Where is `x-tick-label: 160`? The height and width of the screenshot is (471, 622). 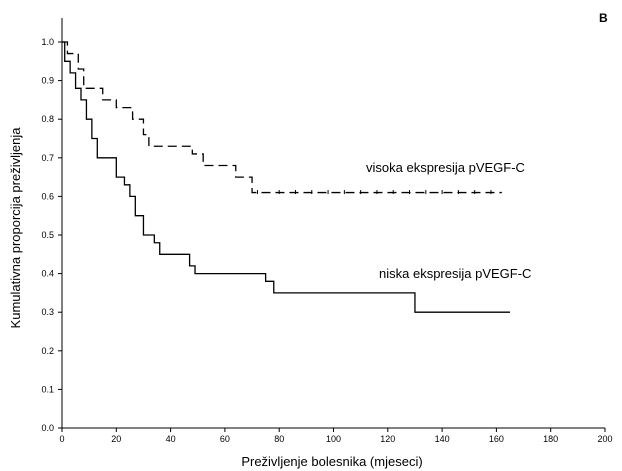
x-tick-label: 160 is located at coordinates (496, 439).